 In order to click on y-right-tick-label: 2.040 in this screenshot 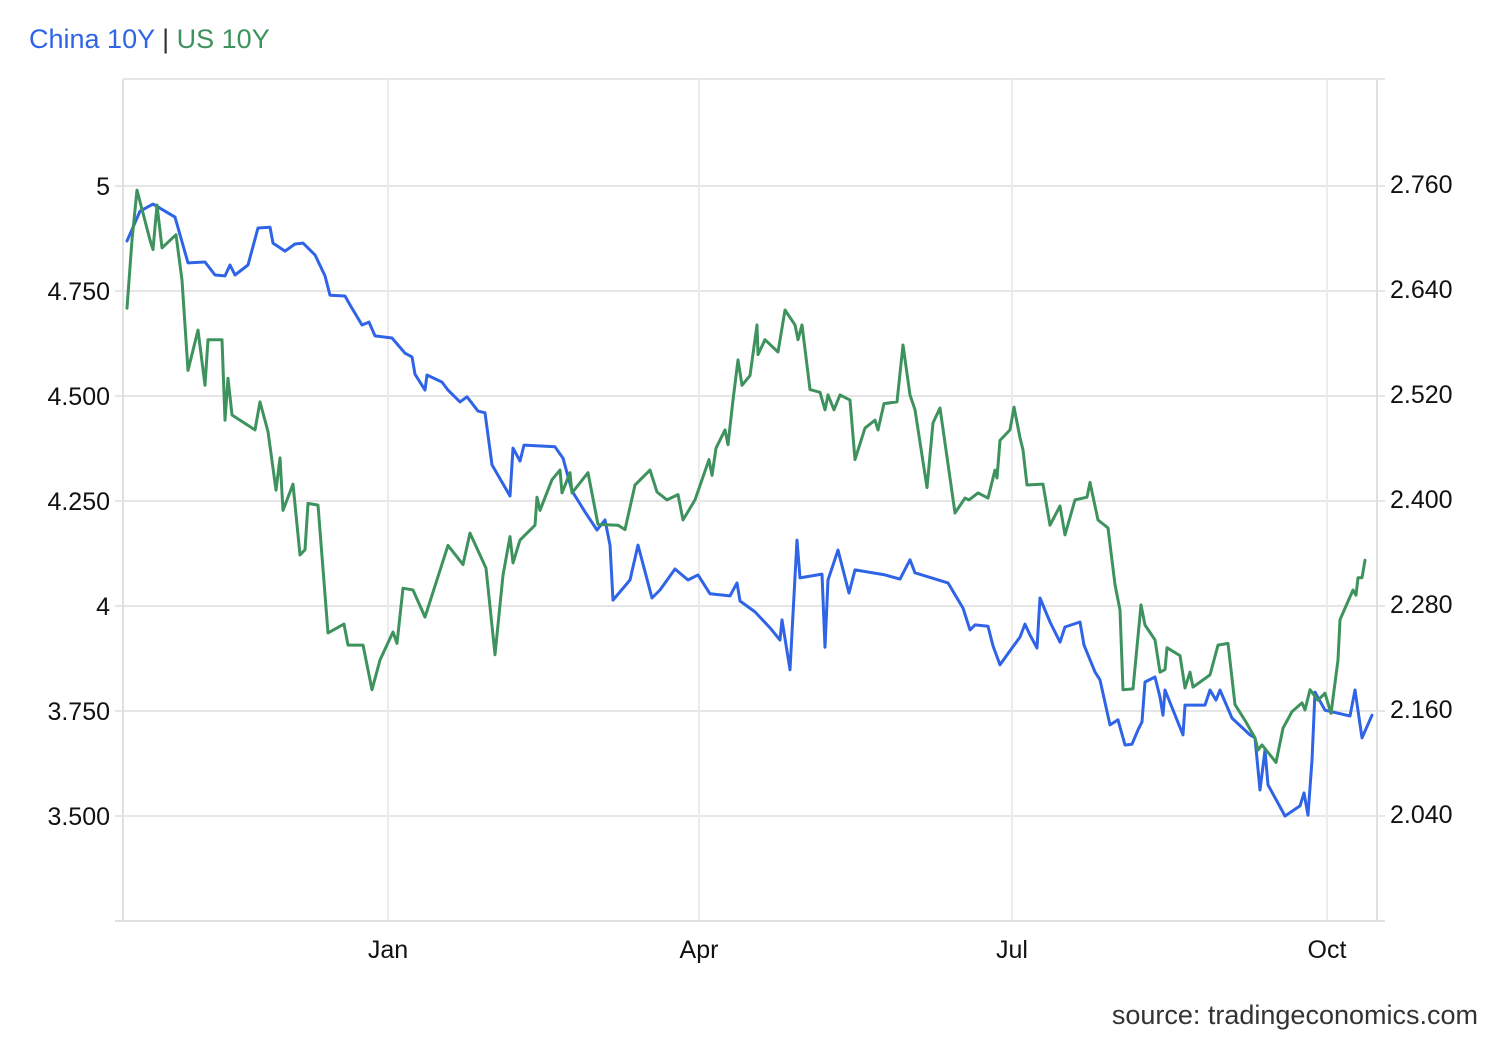, I will do `click(1421, 815)`.